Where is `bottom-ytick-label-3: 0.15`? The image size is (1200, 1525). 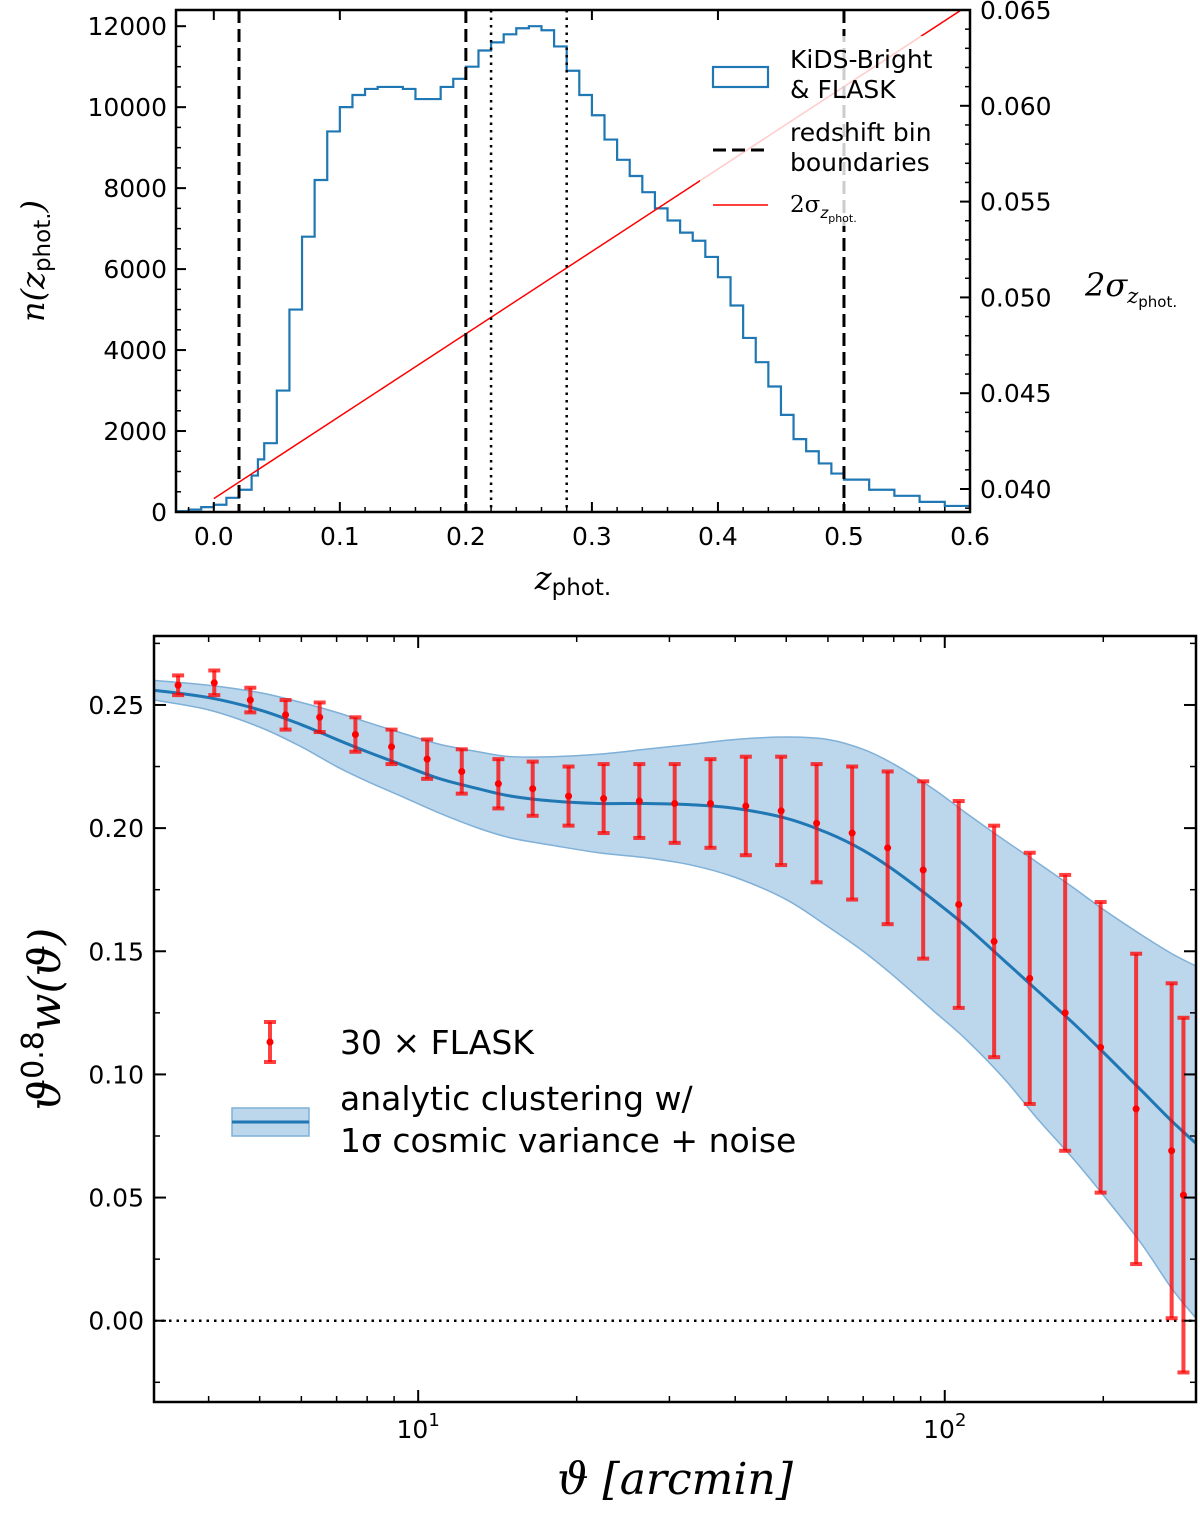
bottom-ytick-label-3: 0.15 is located at coordinates (116, 951).